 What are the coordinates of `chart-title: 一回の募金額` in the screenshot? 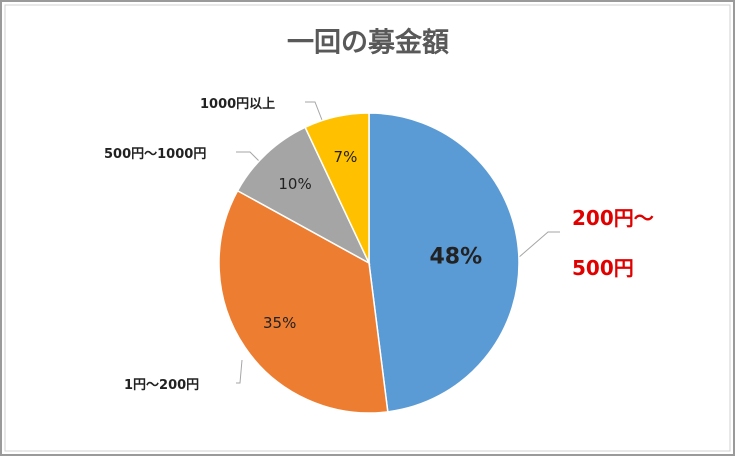 It's located at (368, 43).